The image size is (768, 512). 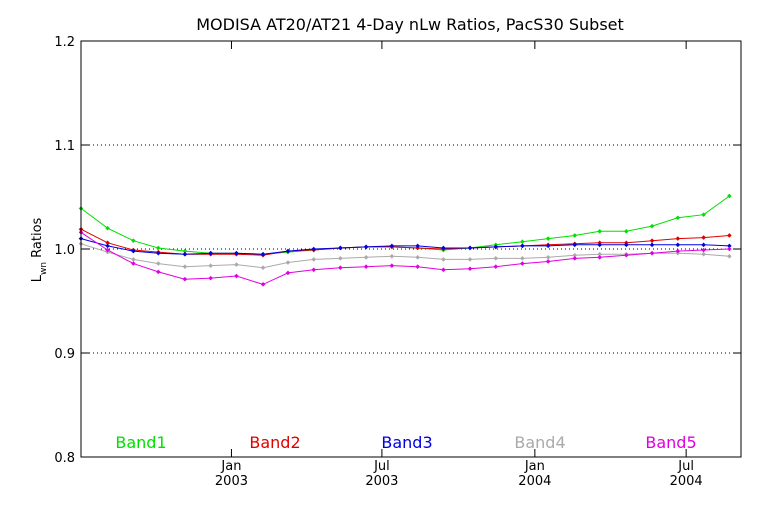 I want to click on y-tick-label: 1.1, so click(x=64, y=146).